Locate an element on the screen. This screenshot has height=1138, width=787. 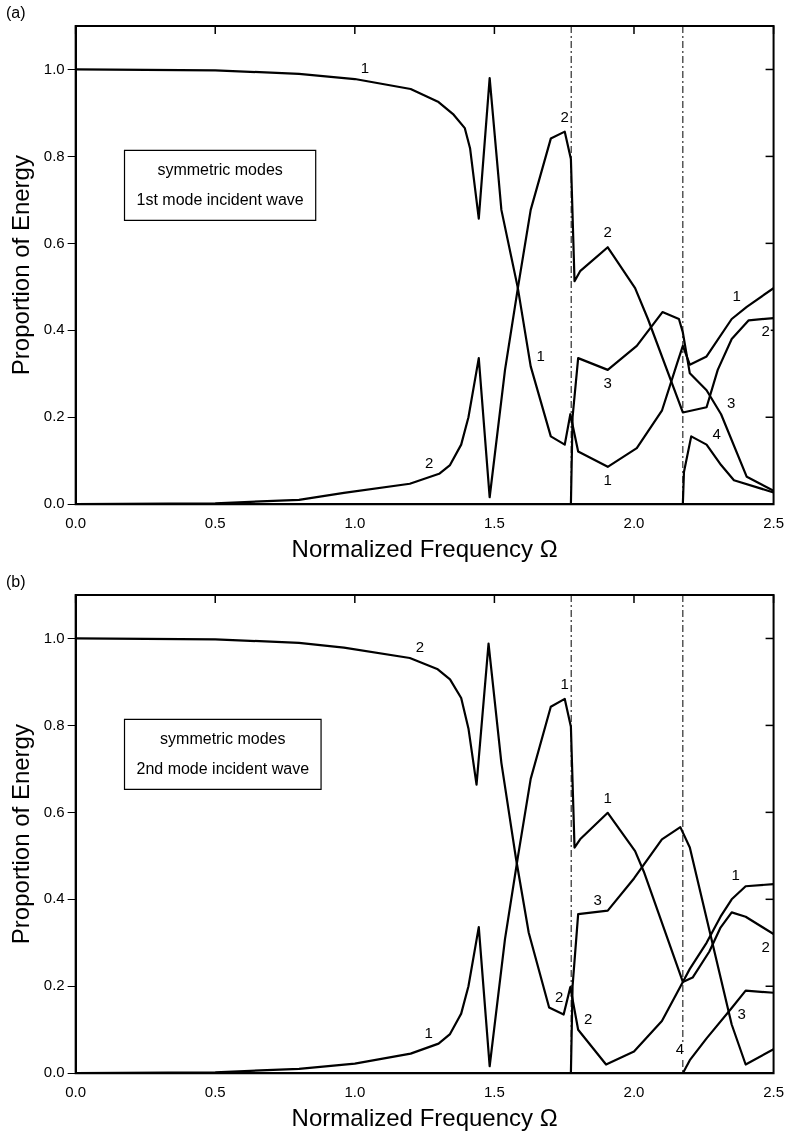
chart-title: (a) is located at coordinates (16, 13).